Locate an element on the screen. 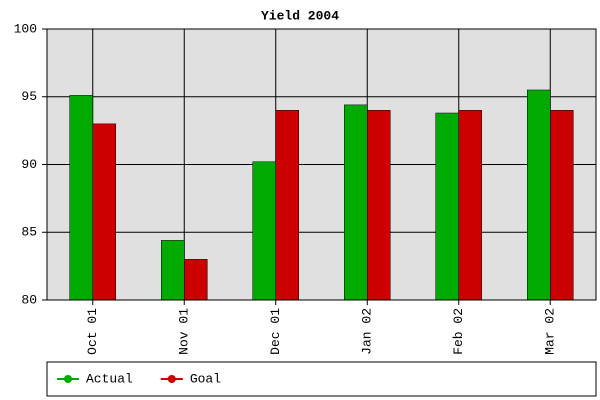  x-tick-label: Jan 02 is located at coordinates (367, 331).